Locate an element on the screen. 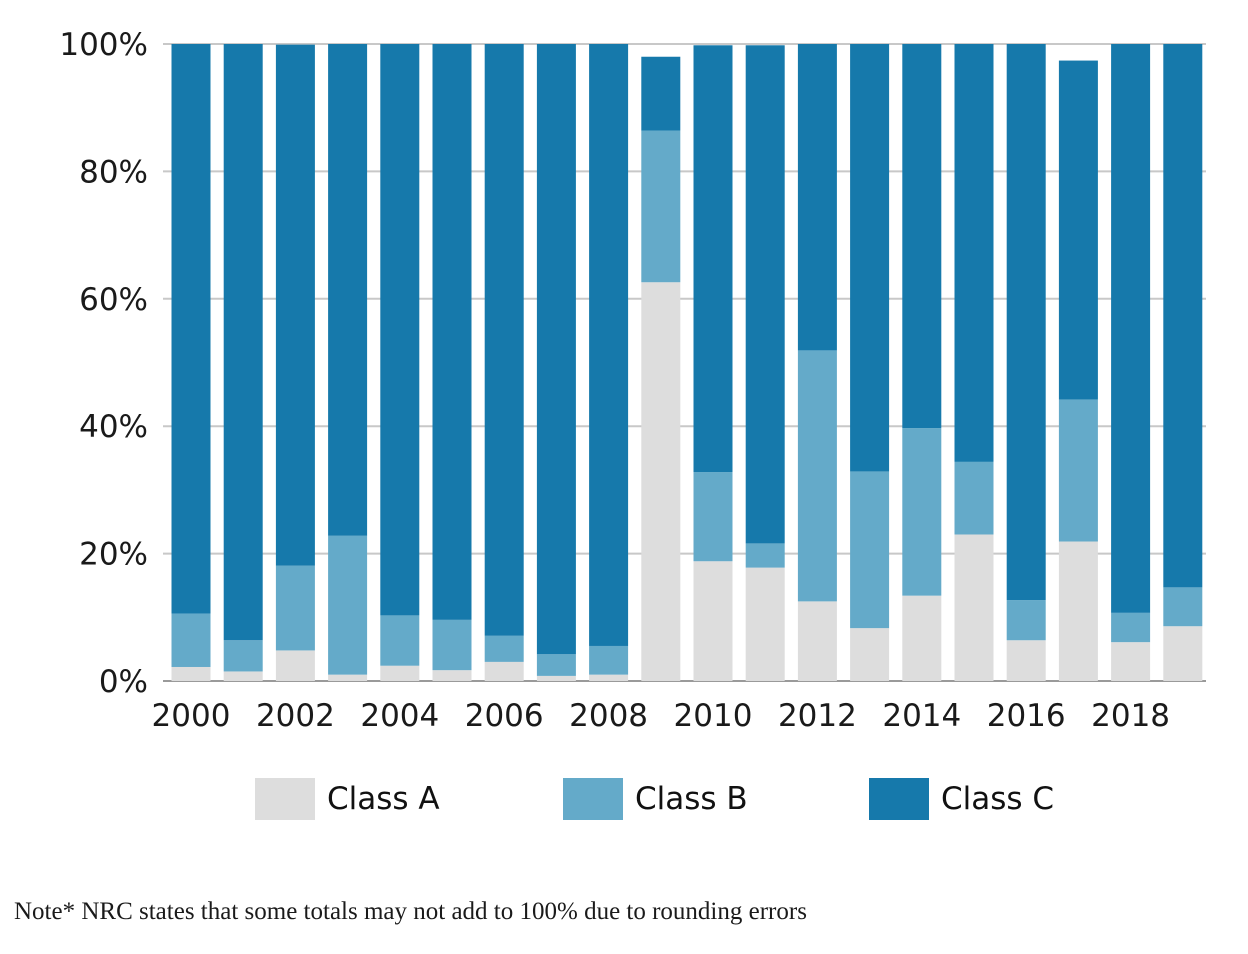 This screenshot has width=1248, height=954. bar-2016-class-c is located at coordinates (1026, 322).